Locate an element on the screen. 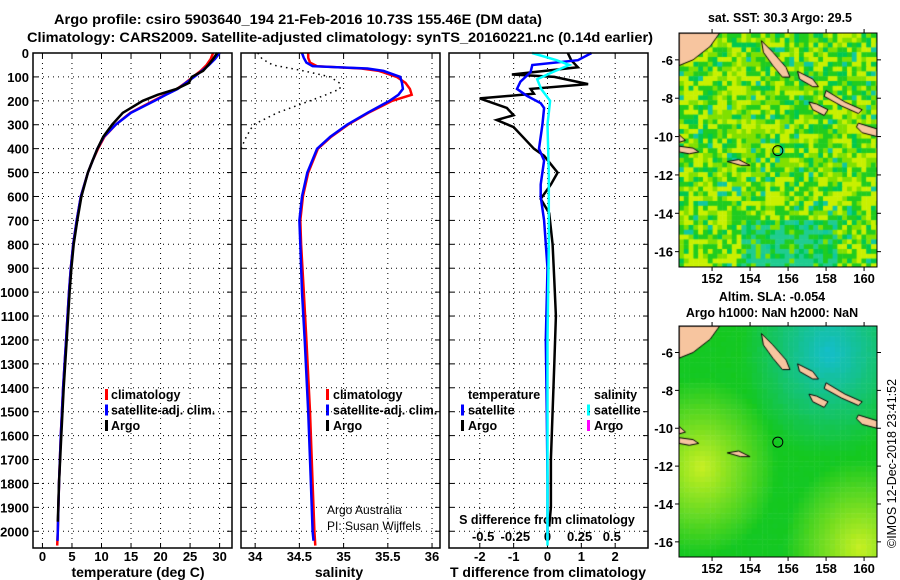  temperature-xlabel: temperature (deg C) is located at coordinates (137, 572).